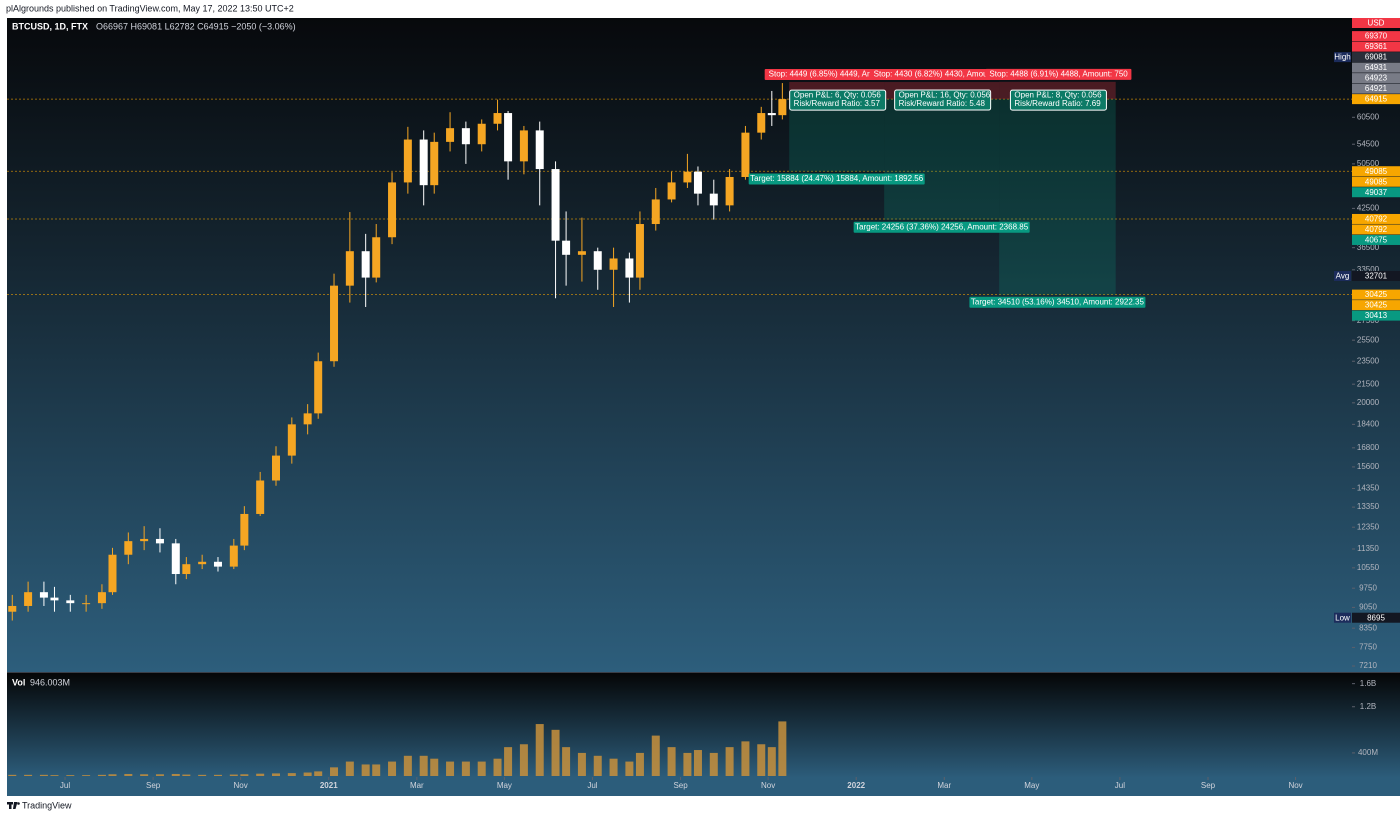 This screenshot has width=1400, height=817. I want to click on price-tag-label: 69361, so click(1376, 46).